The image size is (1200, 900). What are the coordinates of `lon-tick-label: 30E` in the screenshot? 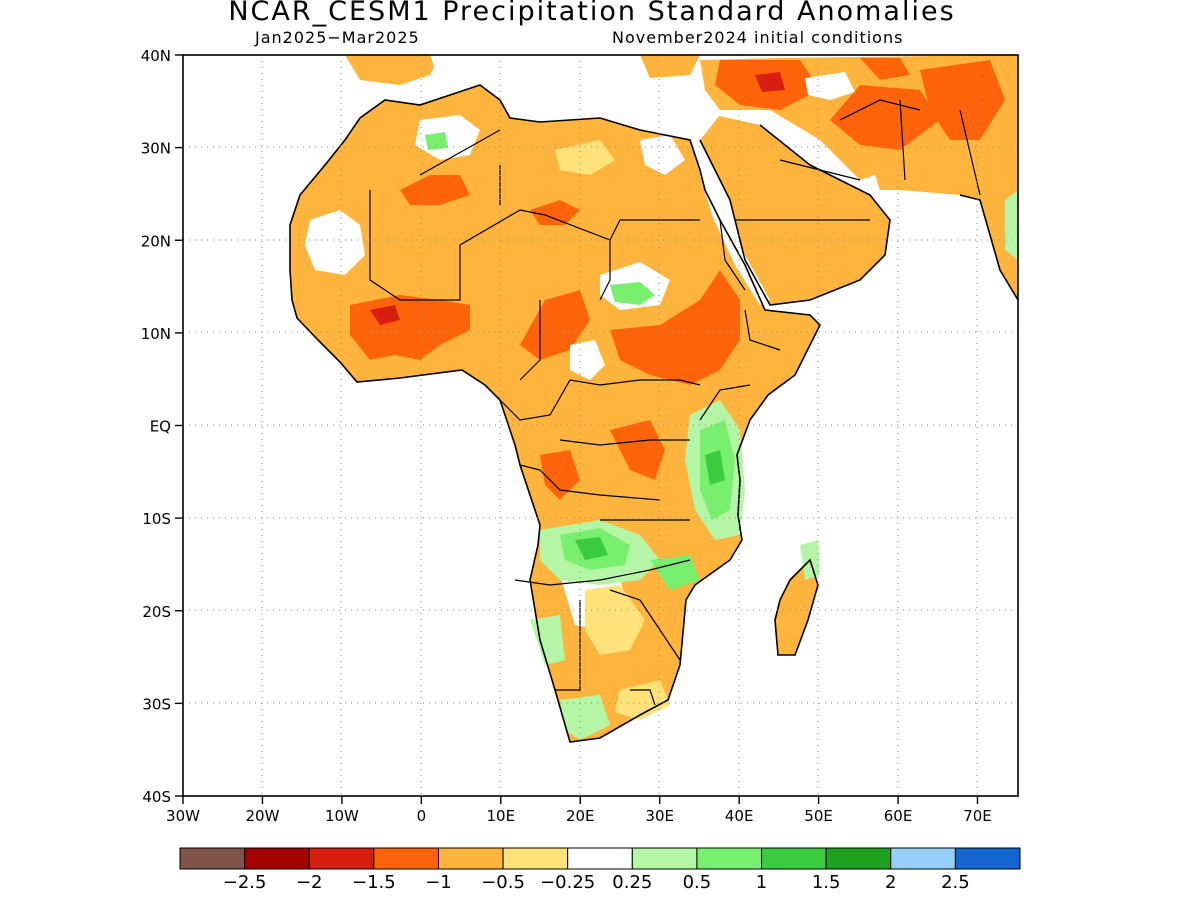 It's located at (659, 816).